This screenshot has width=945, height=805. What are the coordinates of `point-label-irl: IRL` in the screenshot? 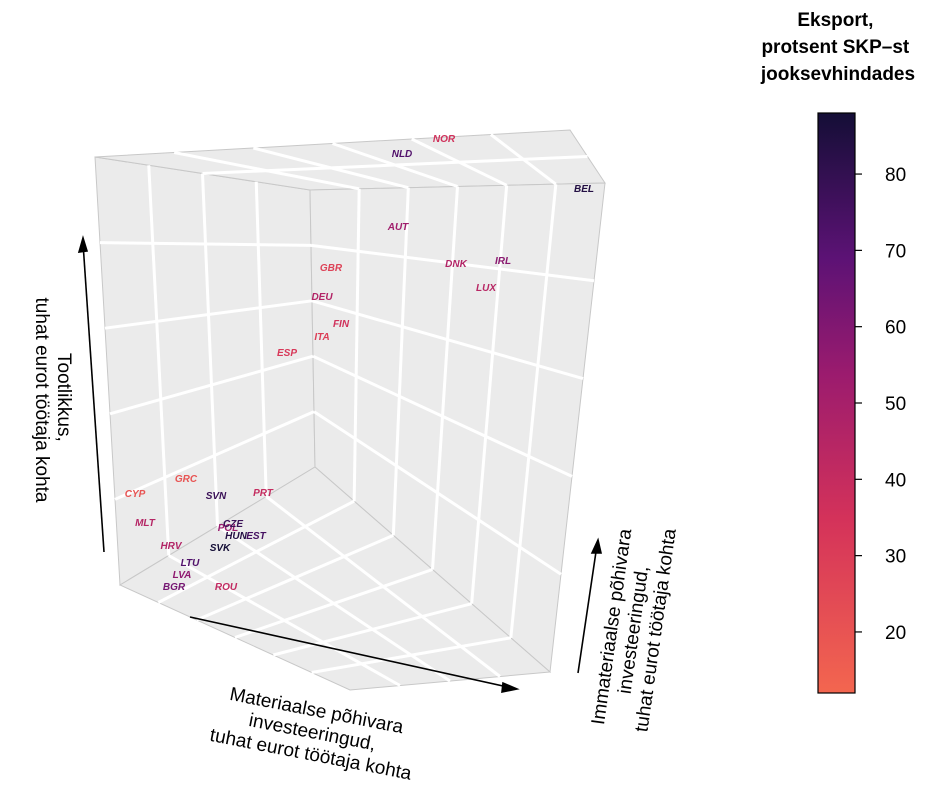 It's located at (503, 261).